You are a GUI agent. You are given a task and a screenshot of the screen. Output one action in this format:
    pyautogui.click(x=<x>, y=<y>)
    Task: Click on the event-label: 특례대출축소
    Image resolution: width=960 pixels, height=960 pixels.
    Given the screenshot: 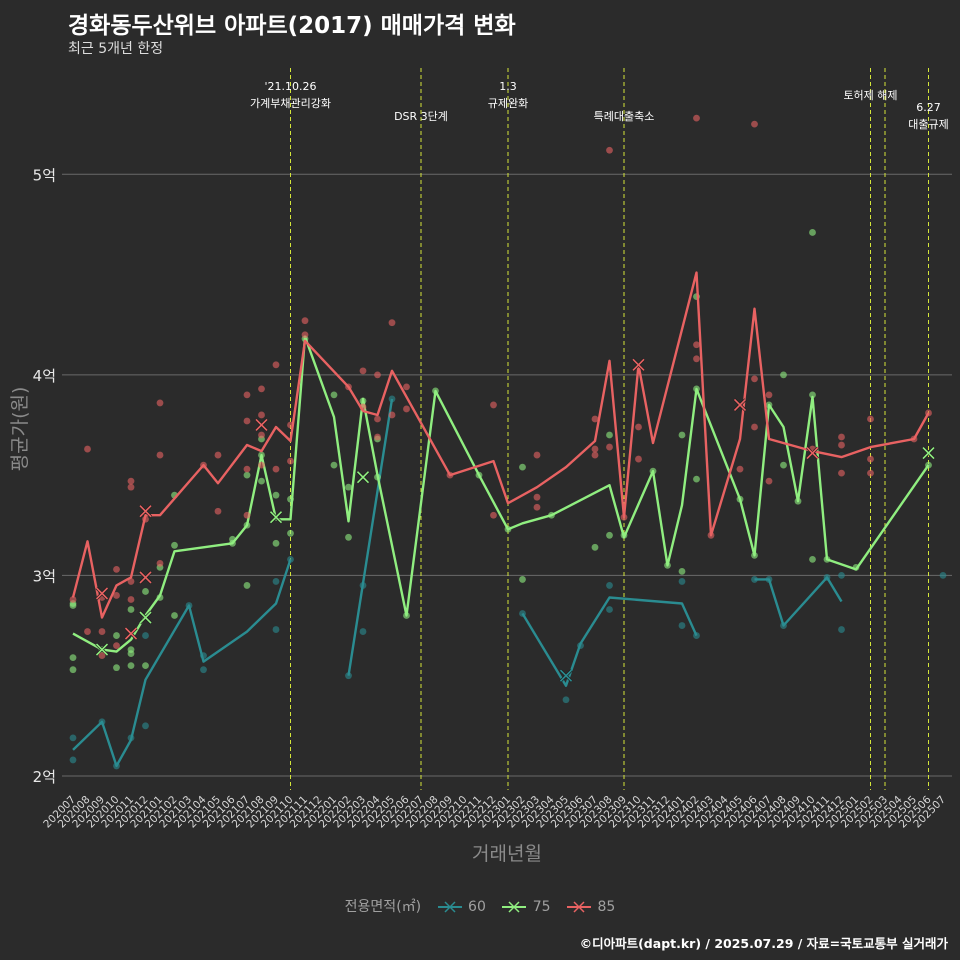 What is the action you would take?
    pyautogui.click(x=624, y=116)
    